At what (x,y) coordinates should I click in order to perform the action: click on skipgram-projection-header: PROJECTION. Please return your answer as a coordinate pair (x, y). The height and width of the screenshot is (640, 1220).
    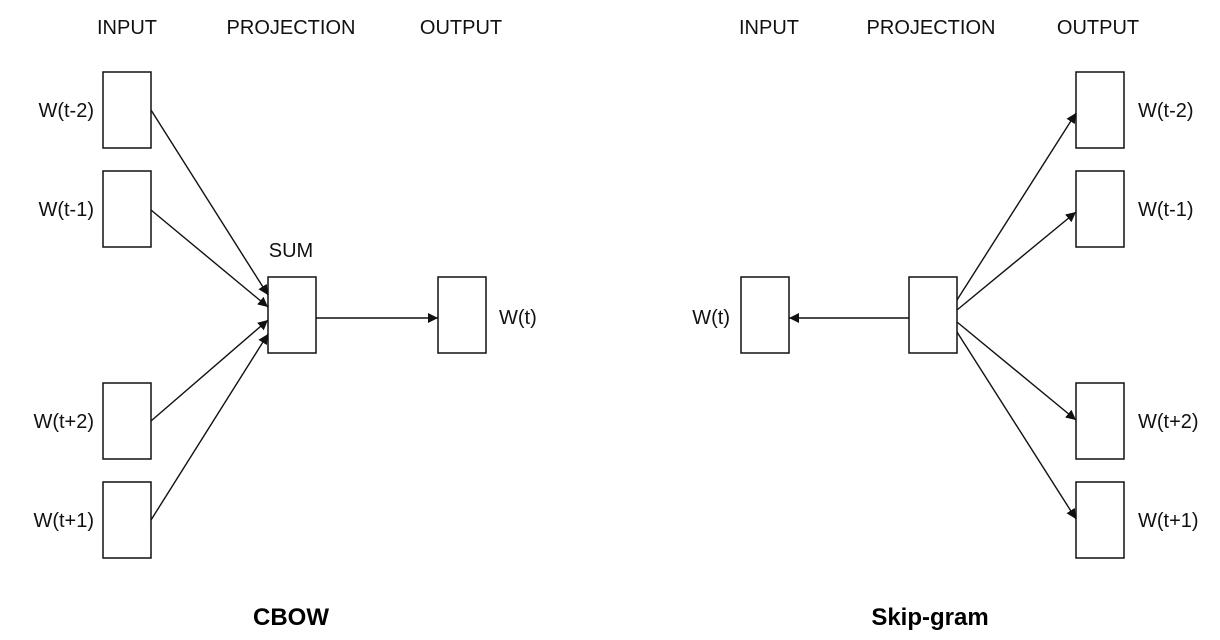
    Looking at the image, I should click on (931, 28).